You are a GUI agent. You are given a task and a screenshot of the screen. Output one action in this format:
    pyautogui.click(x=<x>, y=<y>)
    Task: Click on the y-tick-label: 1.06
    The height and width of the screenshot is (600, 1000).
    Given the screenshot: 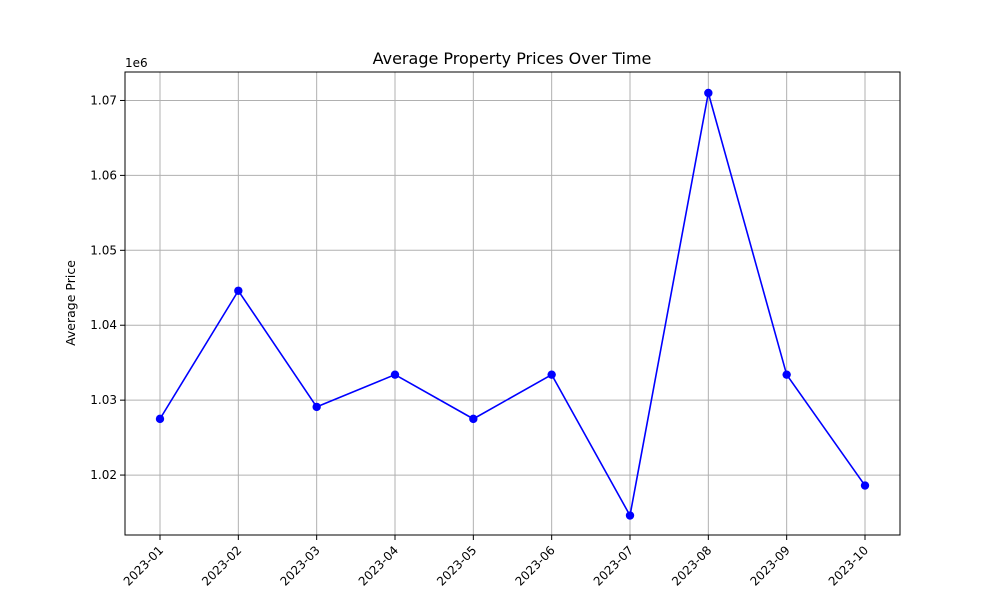 What is the action you would take?
    pyautogui.click(x=103, y=175)
    